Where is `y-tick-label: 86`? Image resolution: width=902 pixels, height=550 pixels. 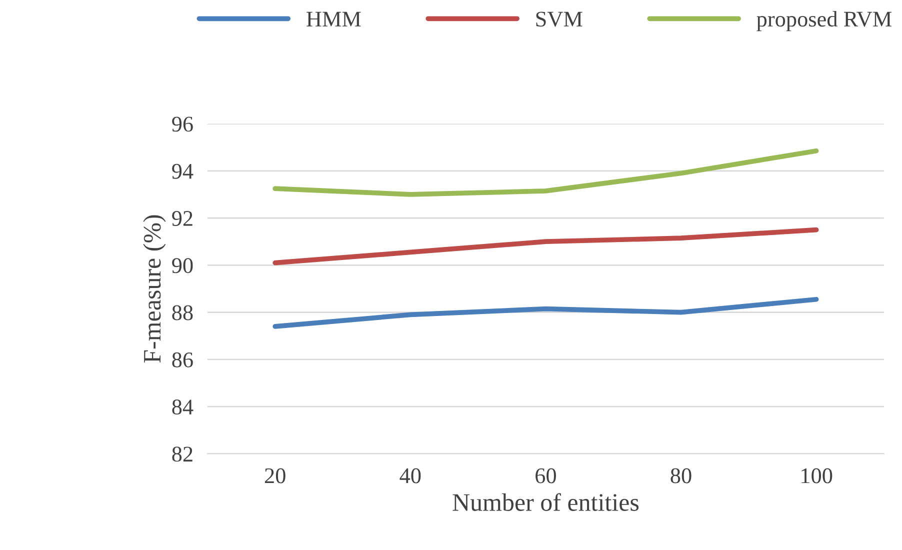
y-tick-label: 86 is located at coordinates (182, 360).